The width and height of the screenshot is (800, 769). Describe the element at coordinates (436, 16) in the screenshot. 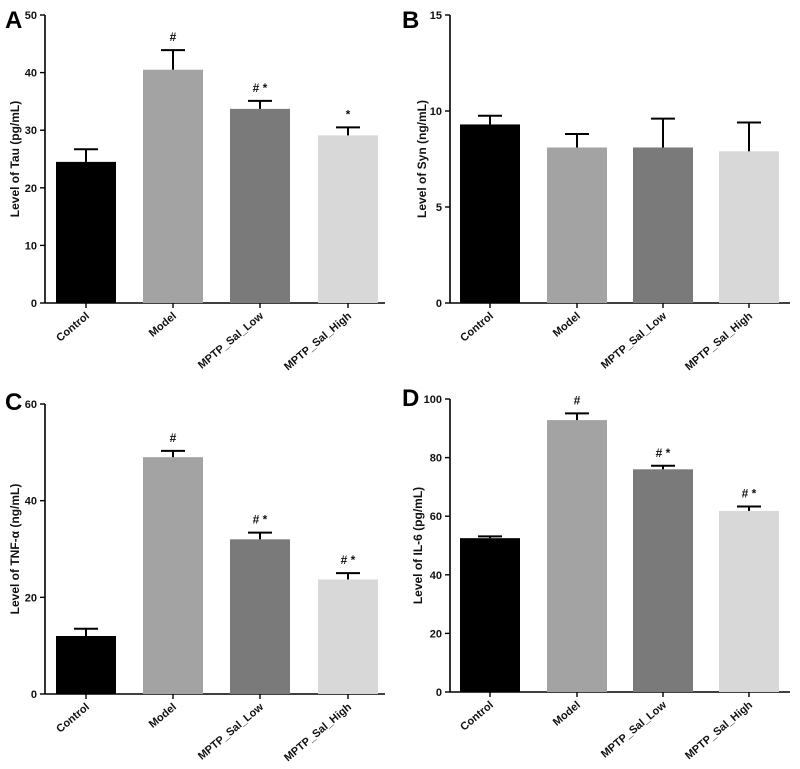

I see `y-tick-label: 15` at that location.